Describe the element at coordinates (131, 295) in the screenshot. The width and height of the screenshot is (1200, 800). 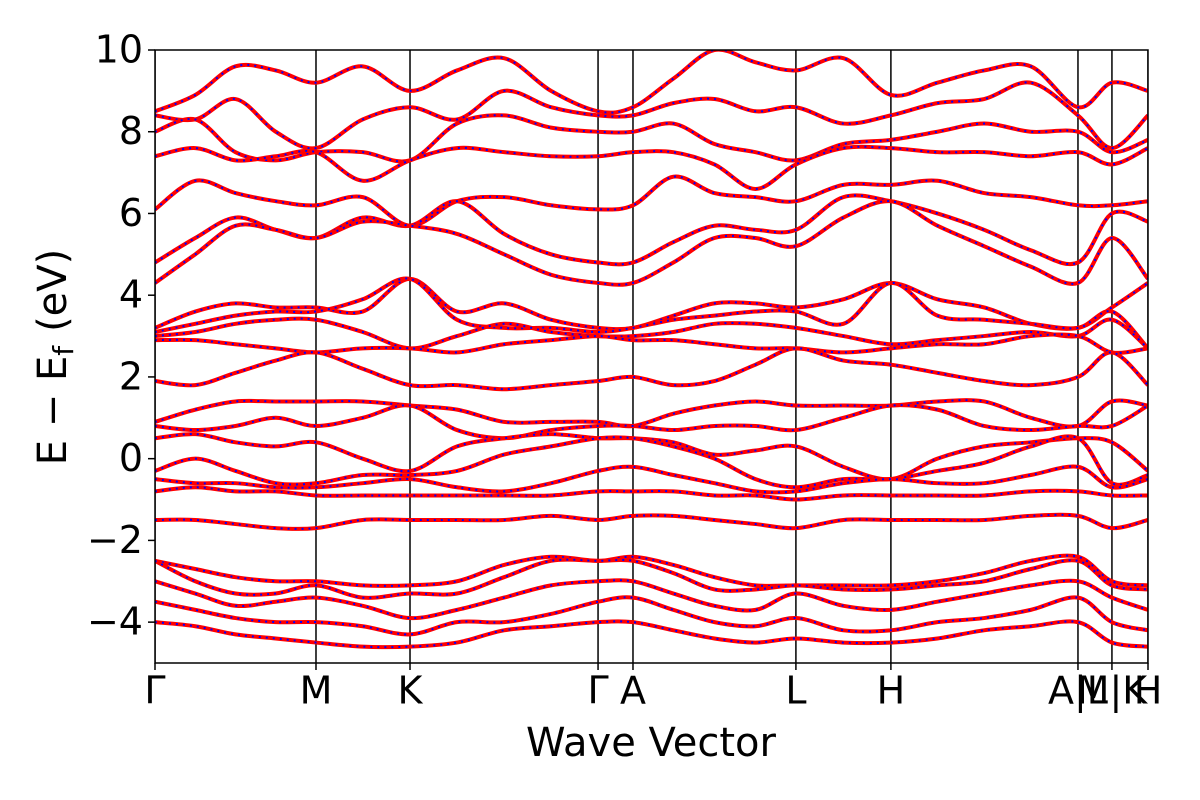
I see `y-tick-label: 4` at that location.